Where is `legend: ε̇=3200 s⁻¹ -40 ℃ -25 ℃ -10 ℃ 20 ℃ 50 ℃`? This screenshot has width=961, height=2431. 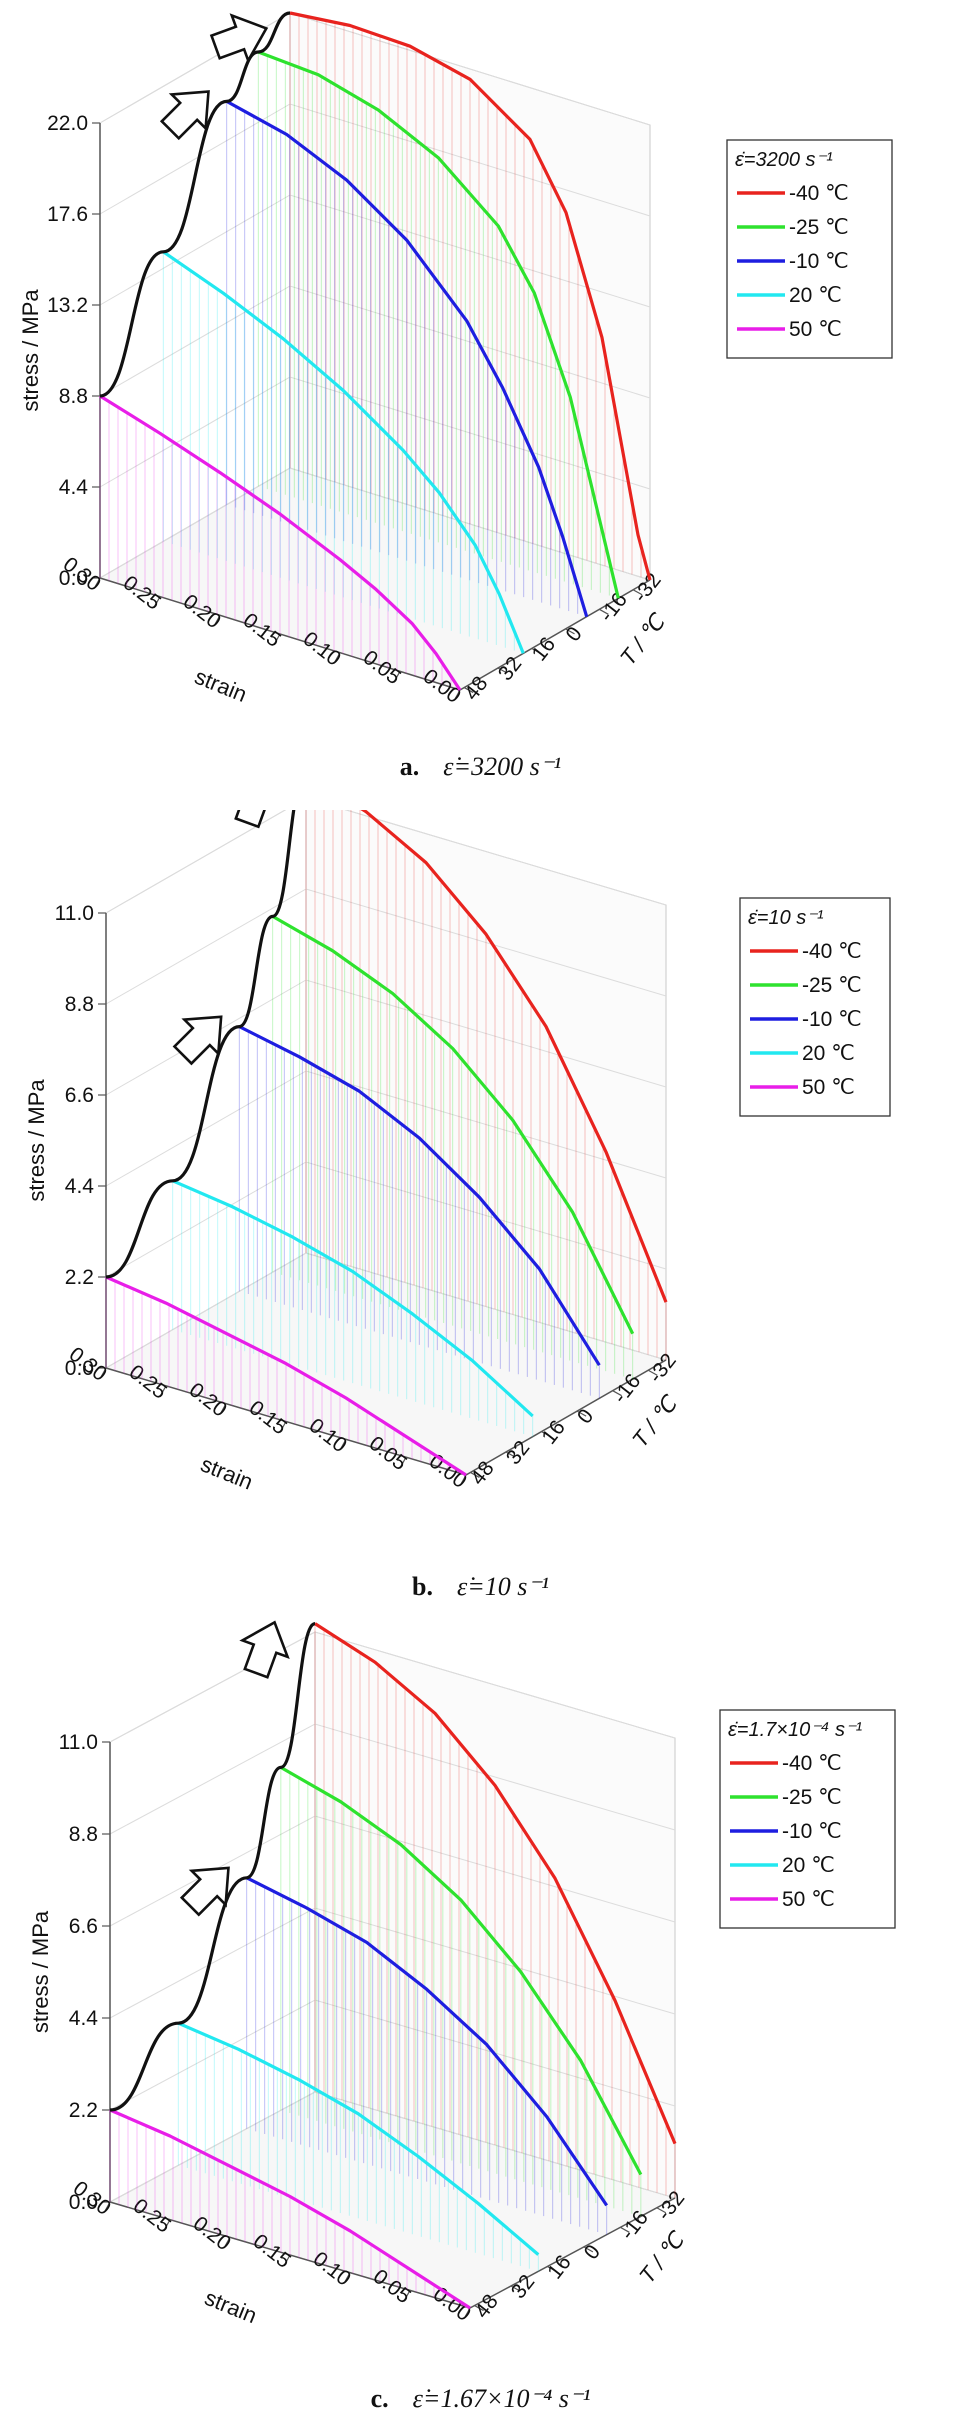 legend: ε̇=3200 s⁻¹ -40 ℃ -25 ℃ -10 ℃ 20 ℃ 50 ℃ is located at coordinates (809, 249).